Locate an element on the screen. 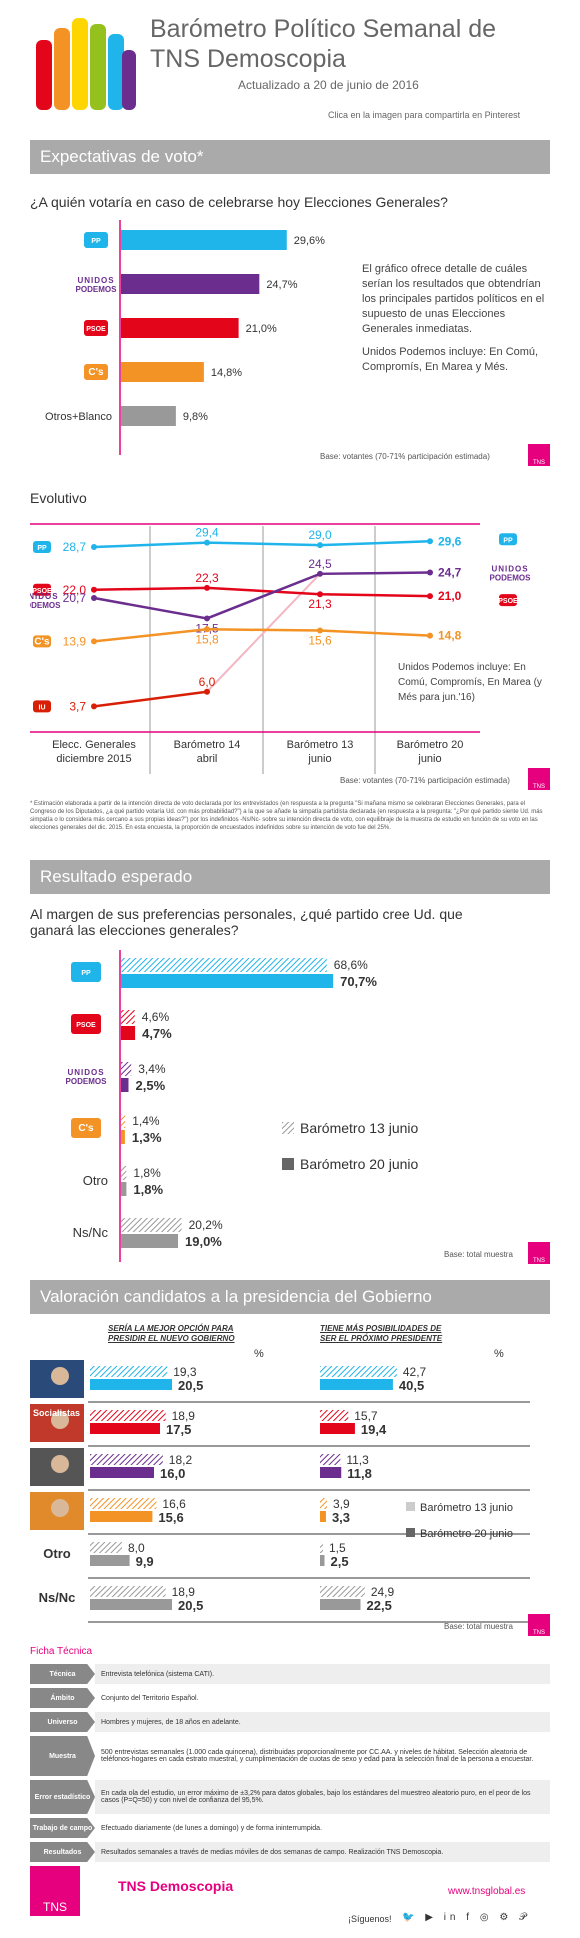 The height and width of the screenshot is (1938, 580). voto-value: 21,0% is located at coordinates (261, 329).